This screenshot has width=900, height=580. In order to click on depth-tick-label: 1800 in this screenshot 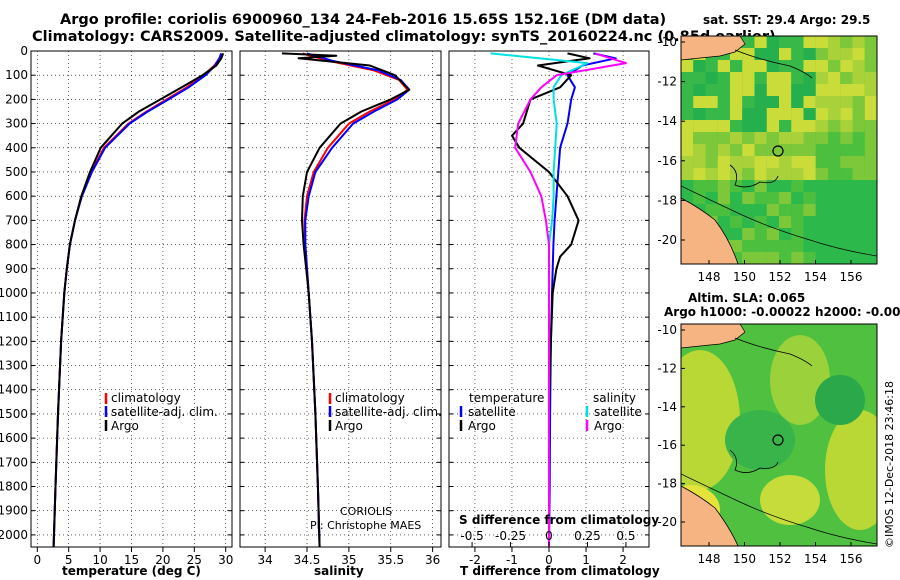, I will do `click(14, 487)`.